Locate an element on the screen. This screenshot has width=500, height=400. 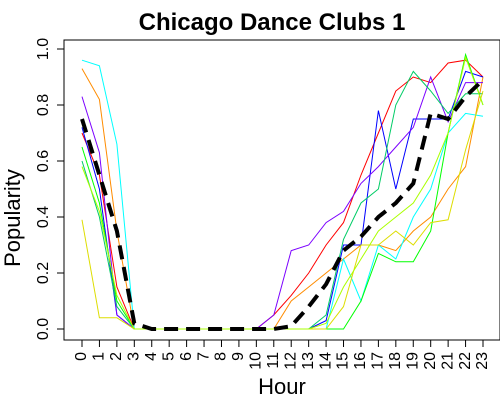
y-tick-label: 0.8 is located at coordinates (43, 105).